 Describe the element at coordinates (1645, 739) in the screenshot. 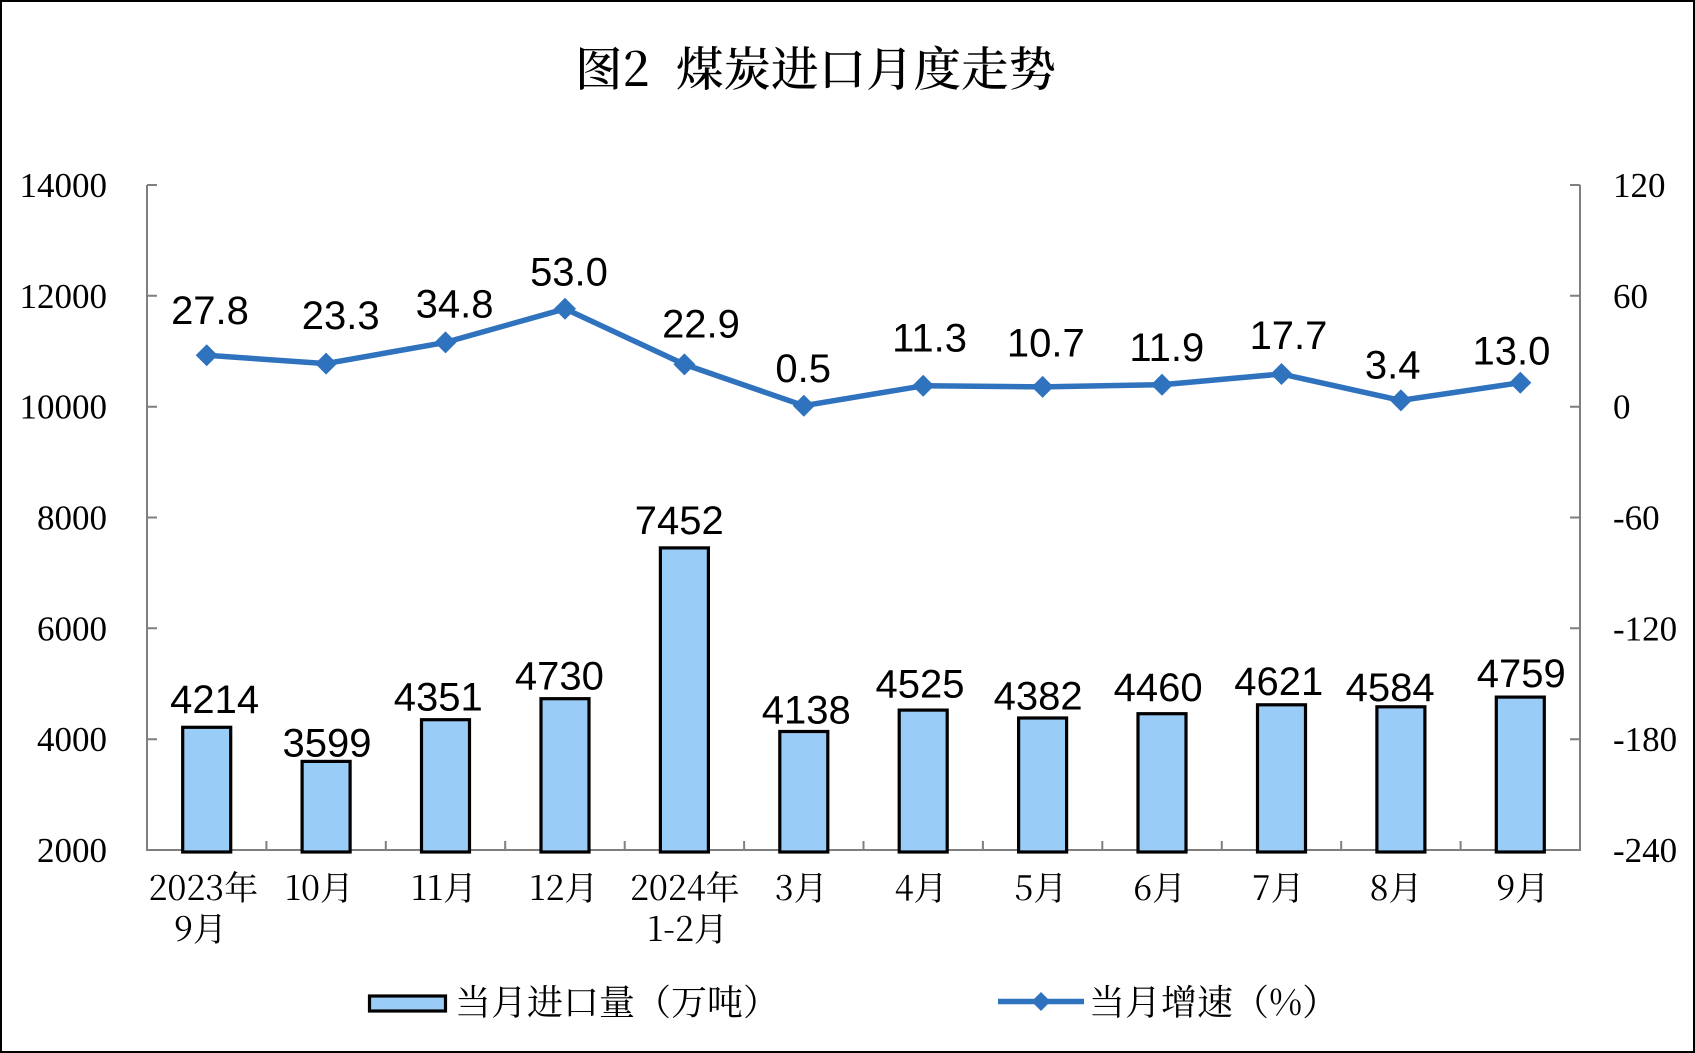

I see `svg-text: -180` at that location.